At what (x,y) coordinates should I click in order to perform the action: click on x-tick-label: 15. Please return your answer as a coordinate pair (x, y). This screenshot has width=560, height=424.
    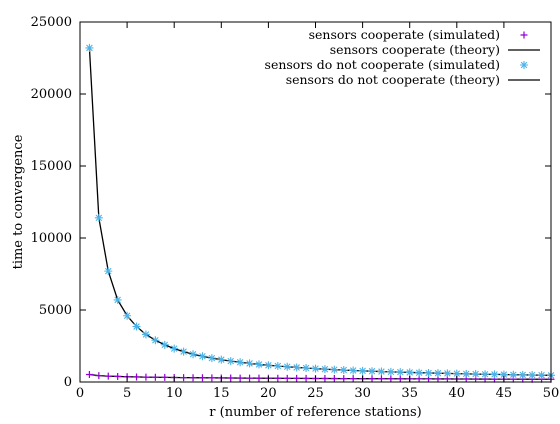
    Looking at the image, I should click on (221, 393).